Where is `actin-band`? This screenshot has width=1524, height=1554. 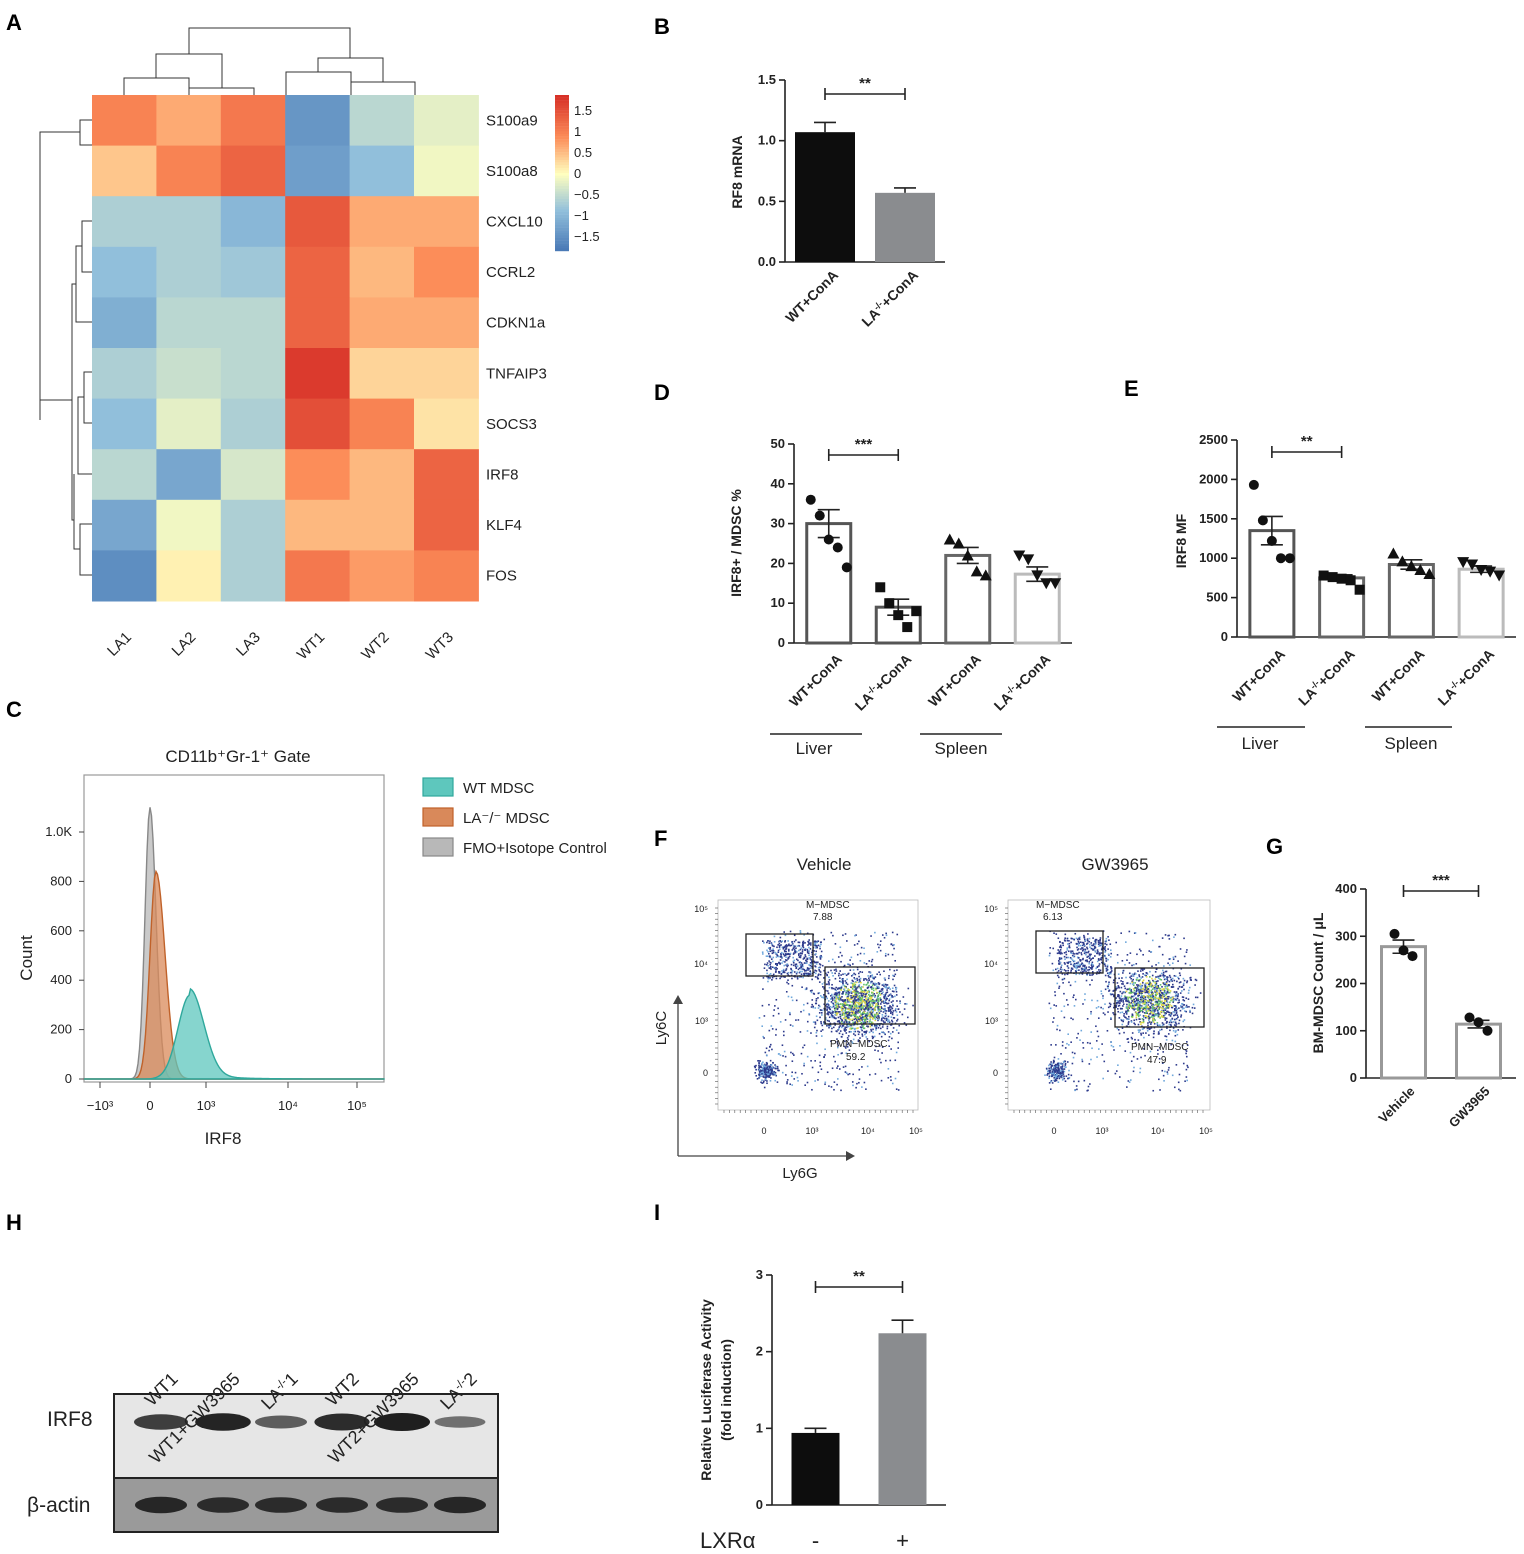
actin-band is located at coordinates (161, 1505).